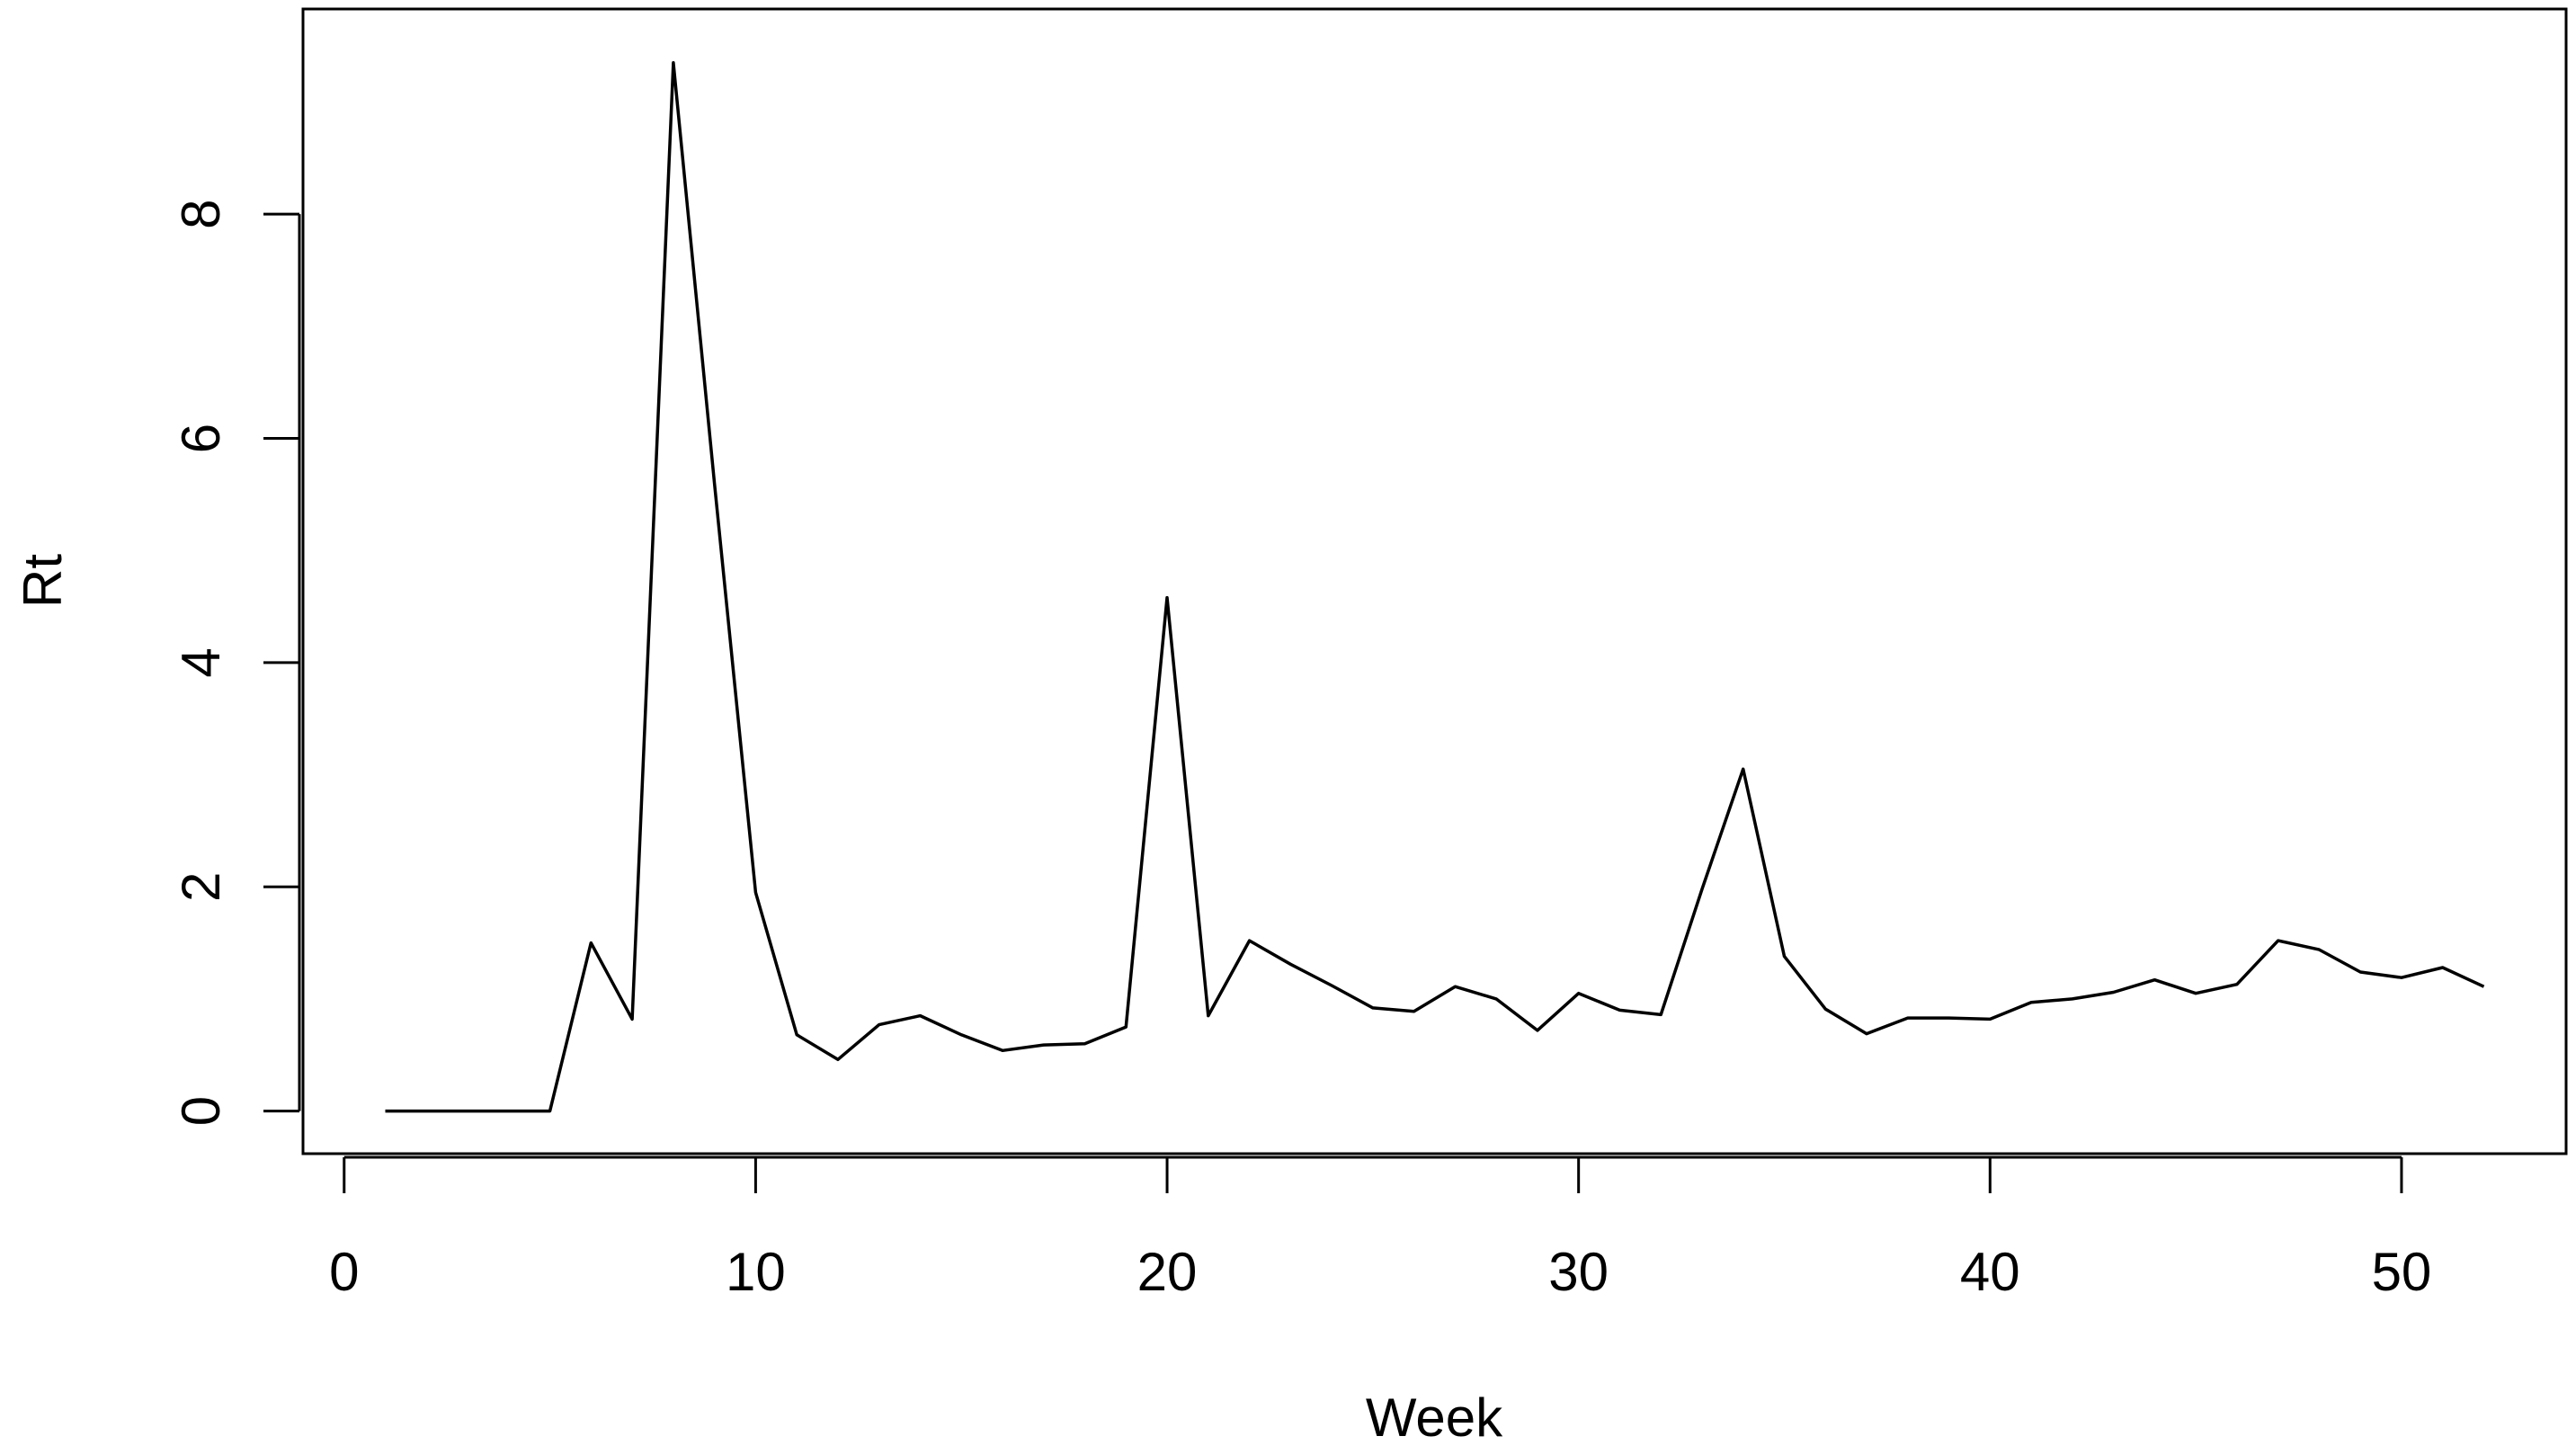 The image size is (2576, 1454). What do you see at coordinates (1990, 1272) in the screenshot?
I see `x-tick-label: 40` at bounding box center [1990, 1272].